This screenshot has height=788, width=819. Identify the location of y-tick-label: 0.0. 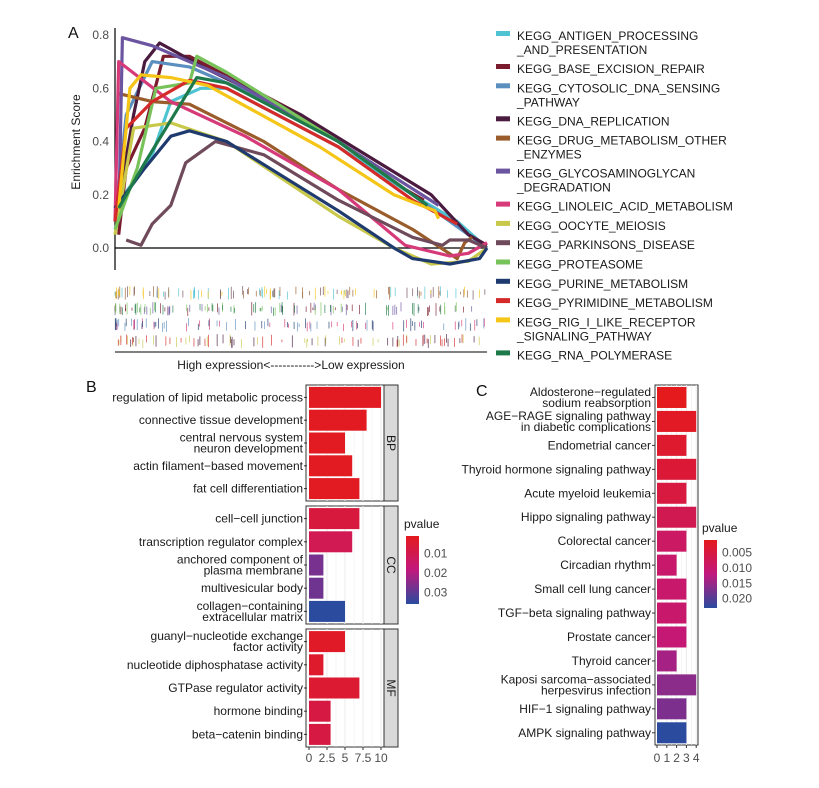
(100, 248).